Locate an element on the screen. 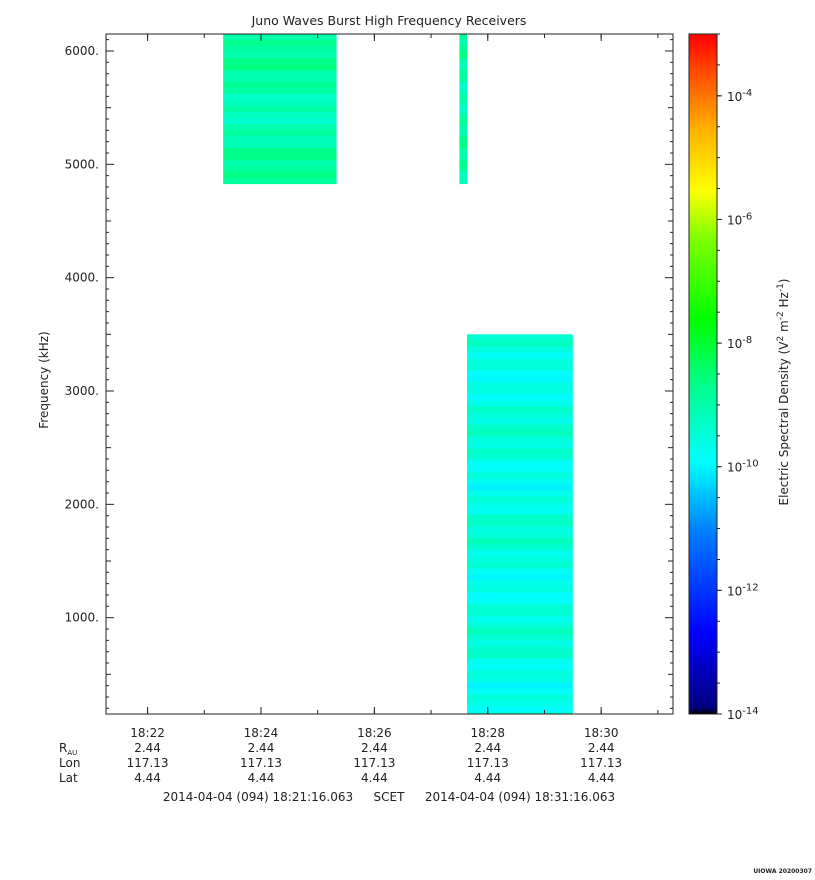  time-frame-label: SCET is located at coordinates (390, 797).